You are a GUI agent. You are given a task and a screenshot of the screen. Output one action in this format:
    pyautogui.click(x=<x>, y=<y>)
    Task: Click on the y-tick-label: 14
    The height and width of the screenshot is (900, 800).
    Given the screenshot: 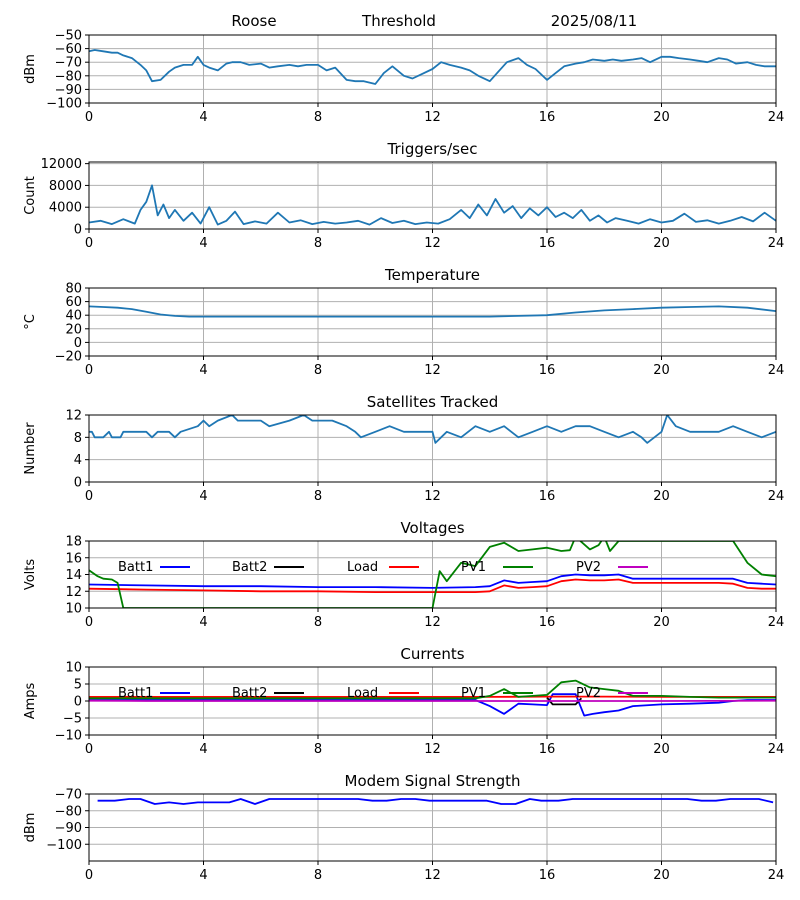 What is the action you would take?
    pyautogui.click(x=73, y=575)
    